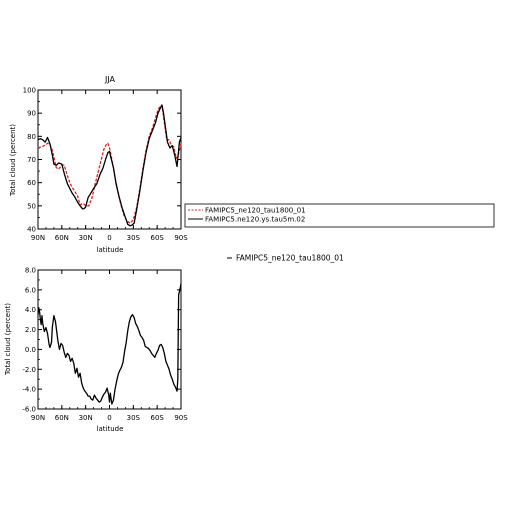 The height and width of the screenshot is (506, 505). Describe the element at coordinates (157, 418) in the screenshot. I see `bottom-x-tick-label: 60S` at that location.